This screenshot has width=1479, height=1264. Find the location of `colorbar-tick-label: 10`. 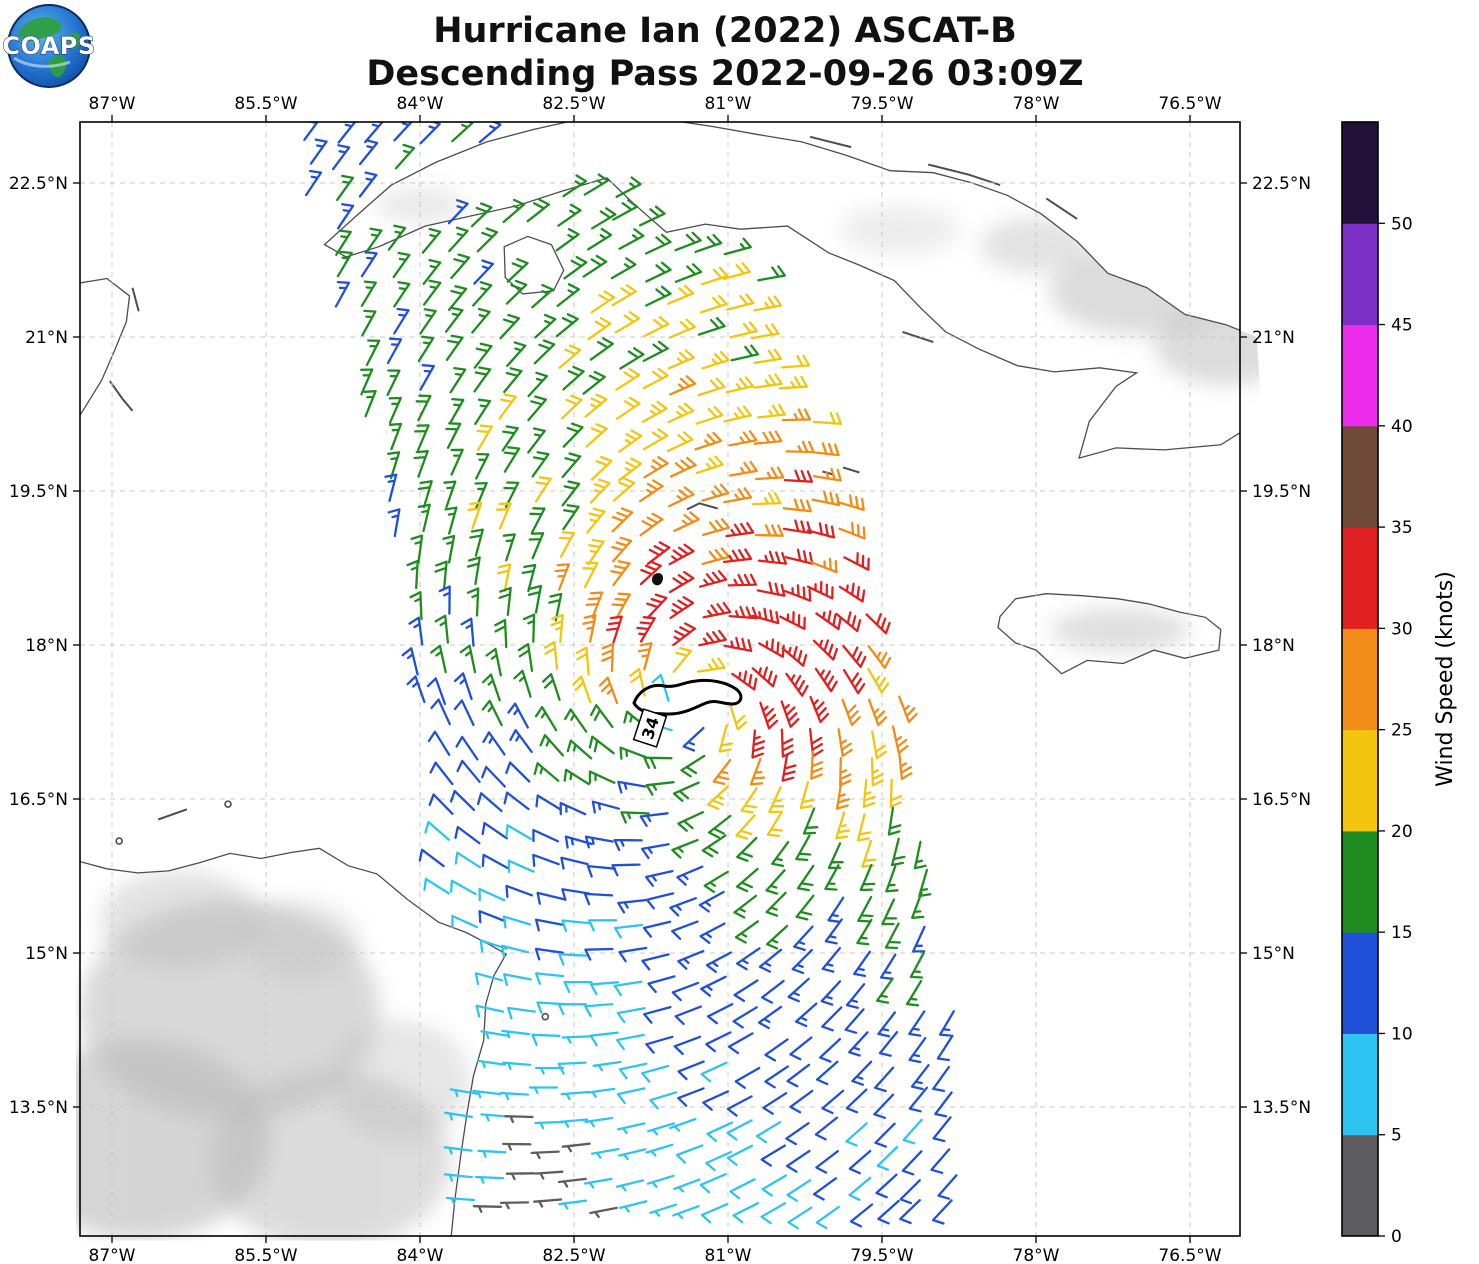

colorbar-tick-label: 10 is located at coordinates (1402, 1034).